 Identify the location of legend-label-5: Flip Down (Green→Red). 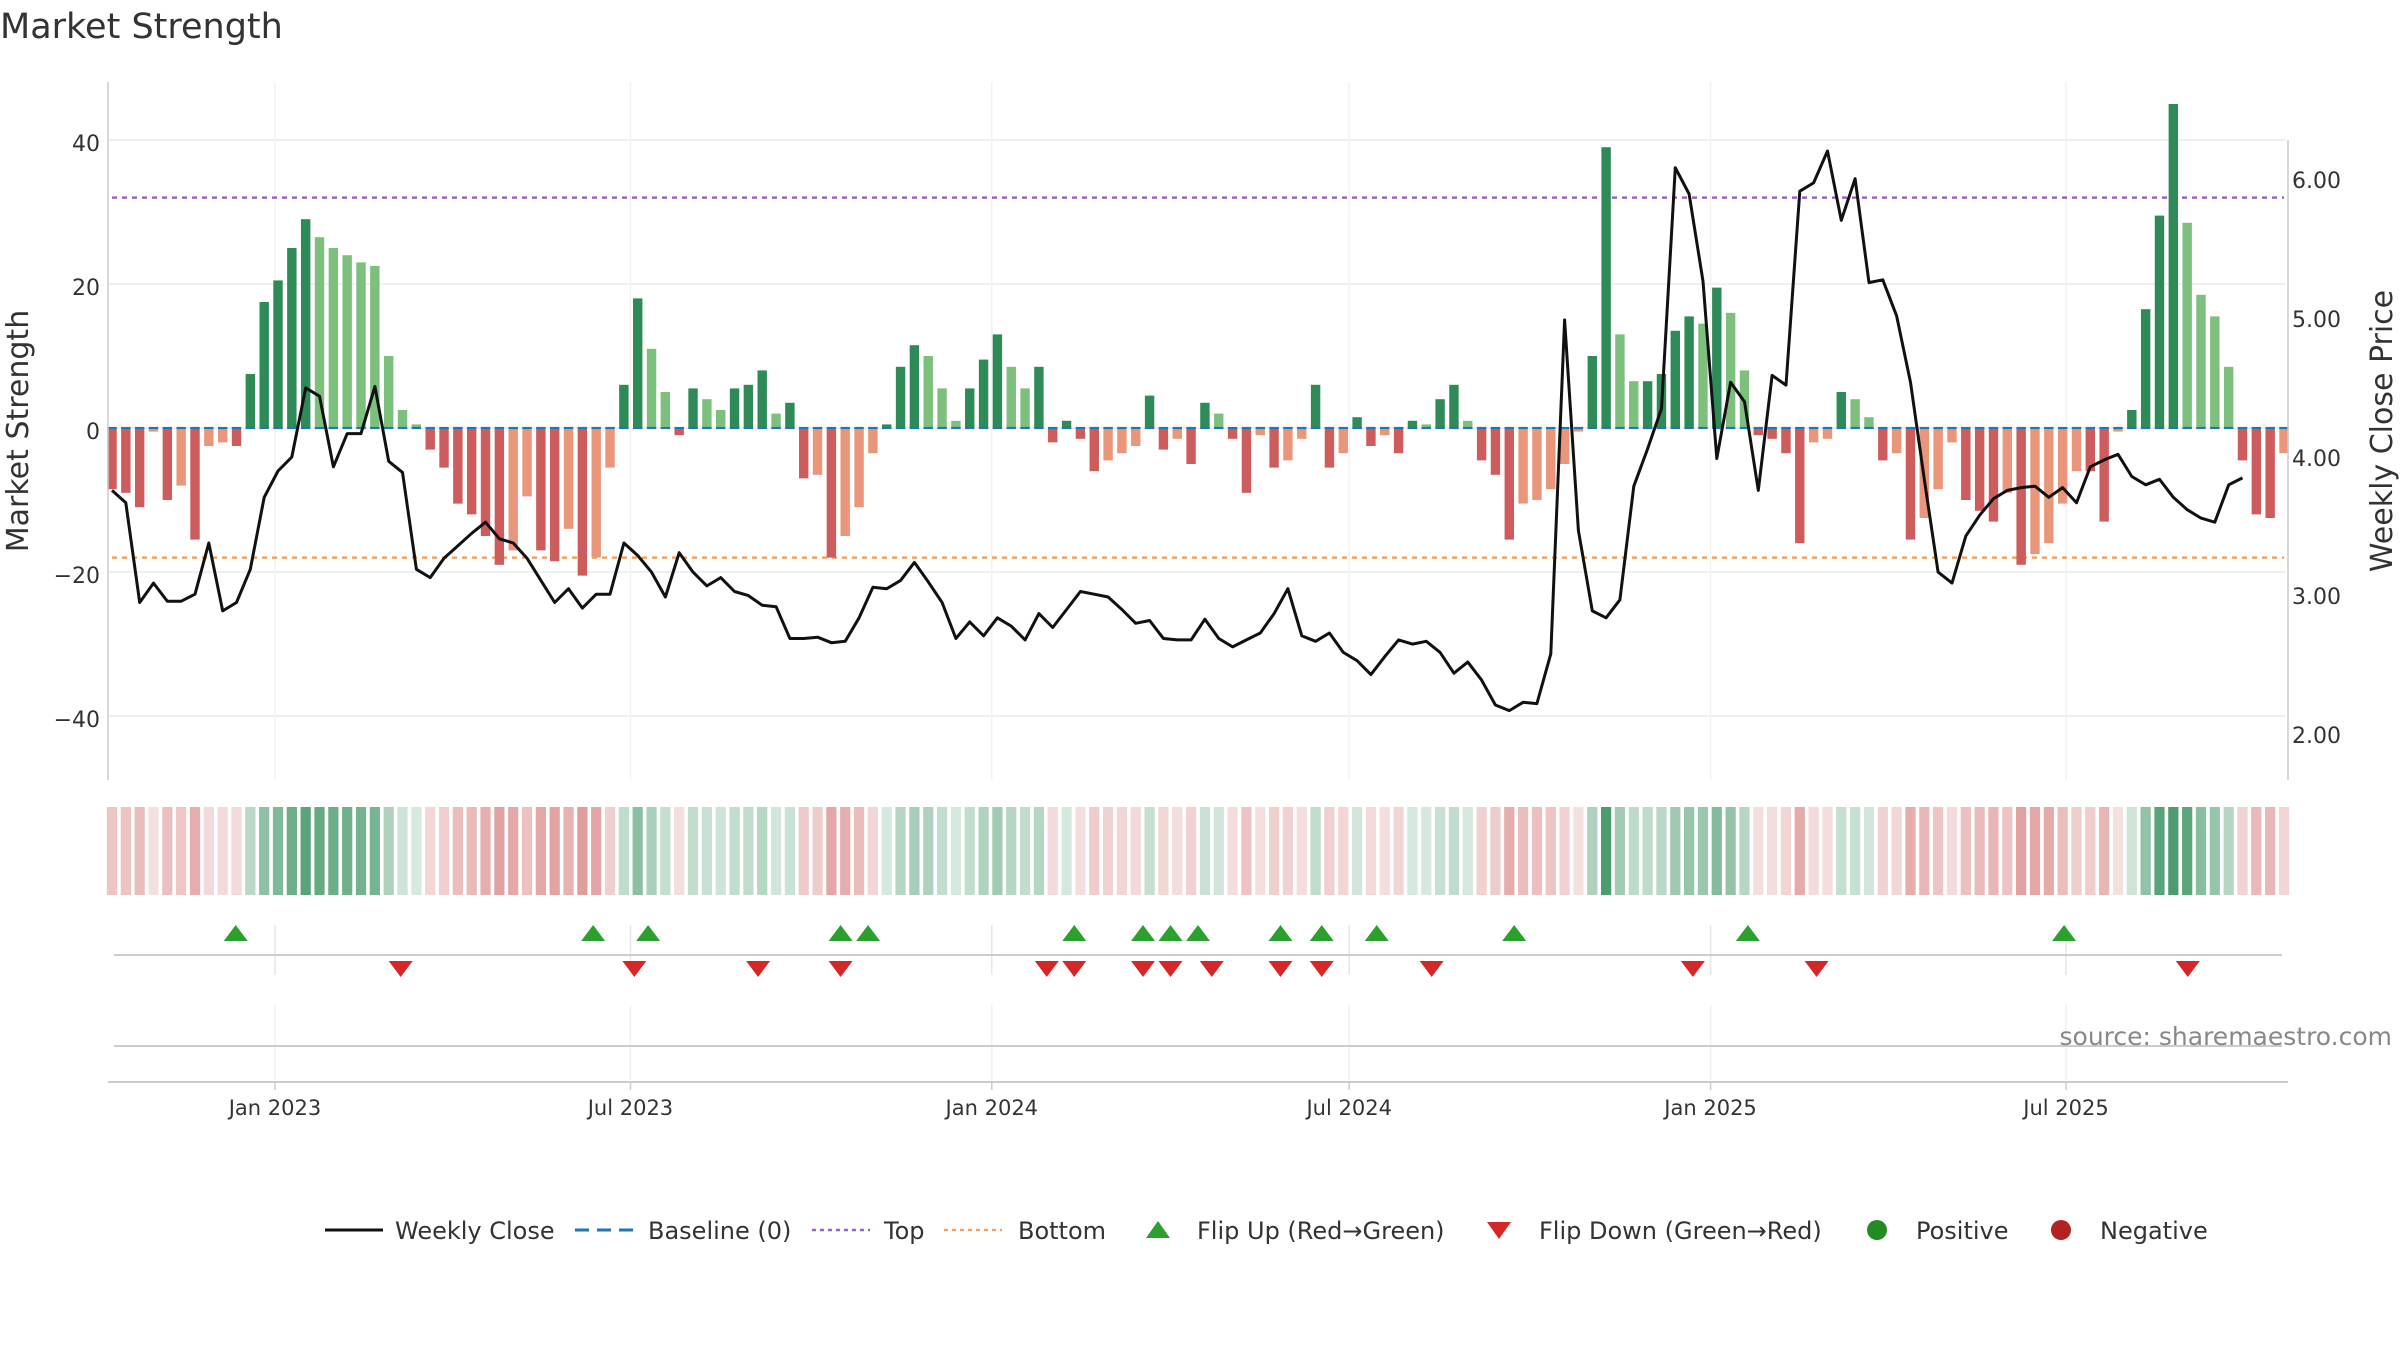
(1680, 1231).